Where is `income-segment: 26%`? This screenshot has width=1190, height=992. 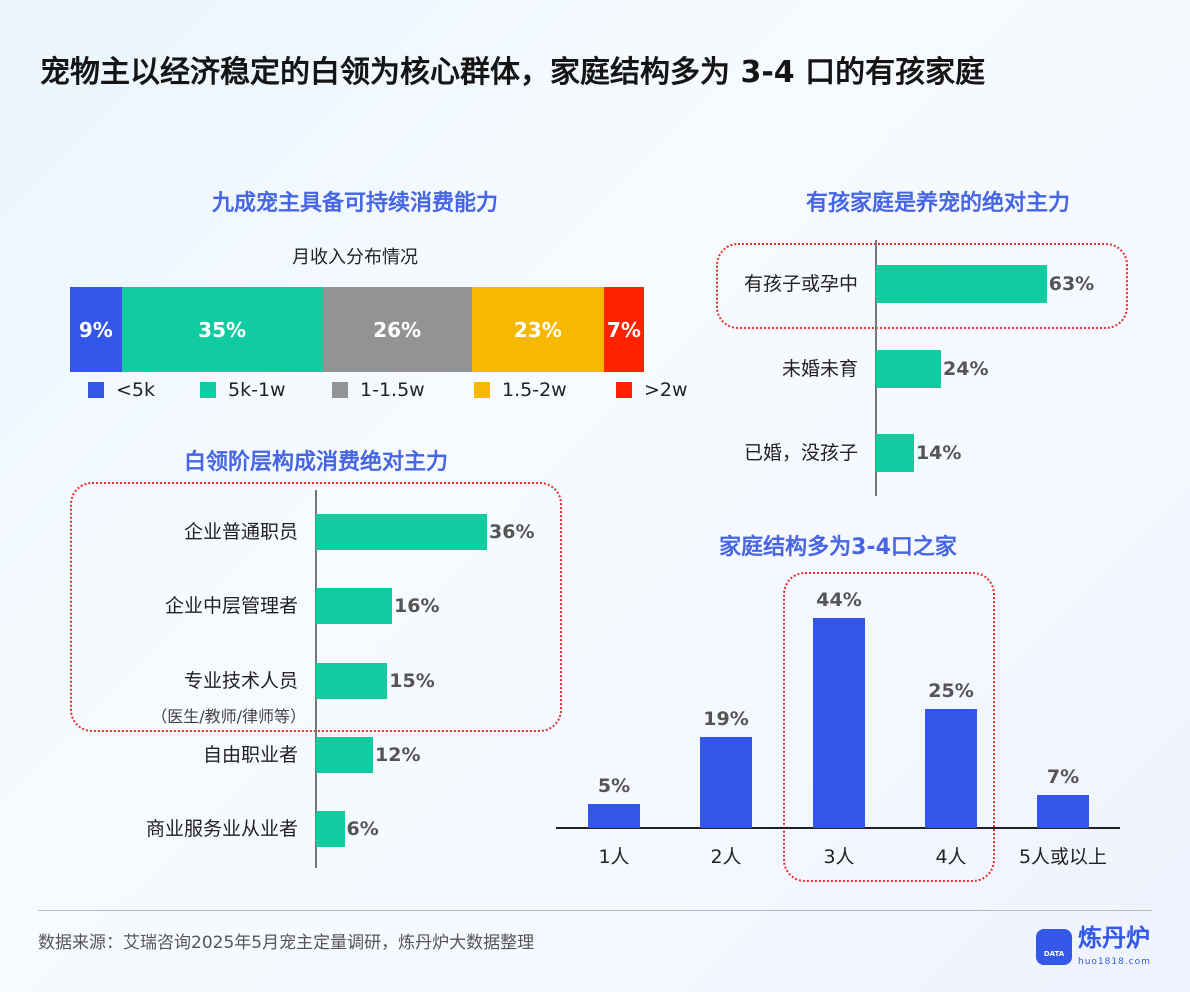
income-segment: 26% is located at coordinates (397, 329).